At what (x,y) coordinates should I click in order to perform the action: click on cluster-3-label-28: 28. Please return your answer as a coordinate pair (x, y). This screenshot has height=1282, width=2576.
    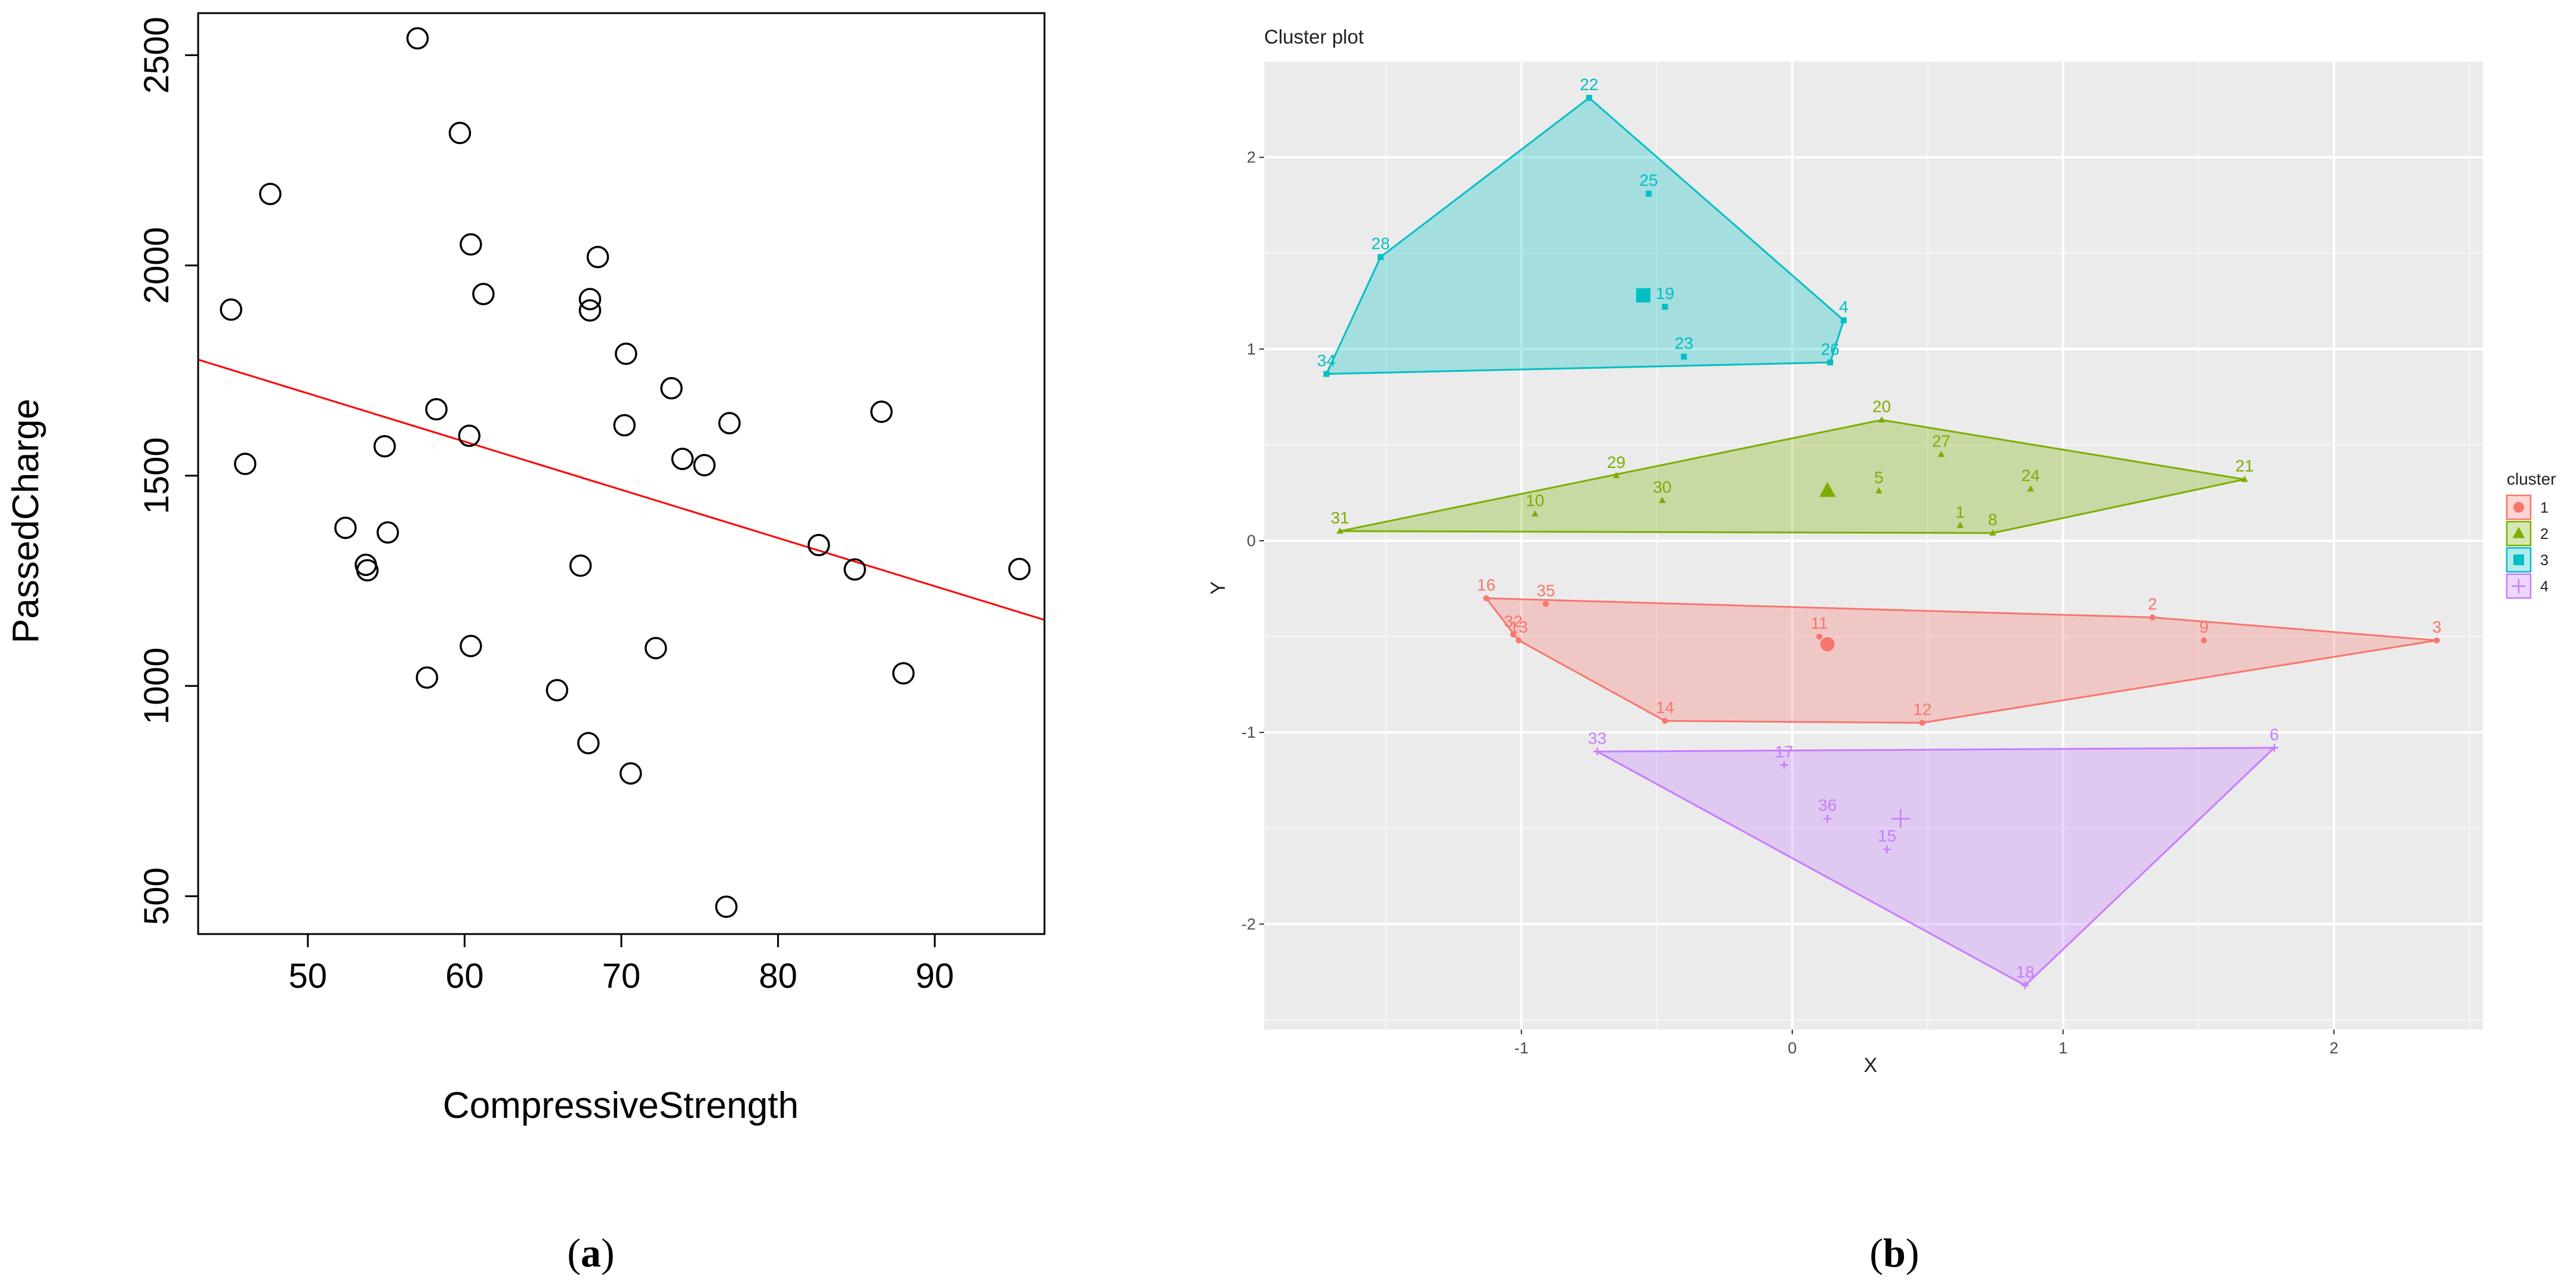
    Looking at the image, I should click on (1381, 244).